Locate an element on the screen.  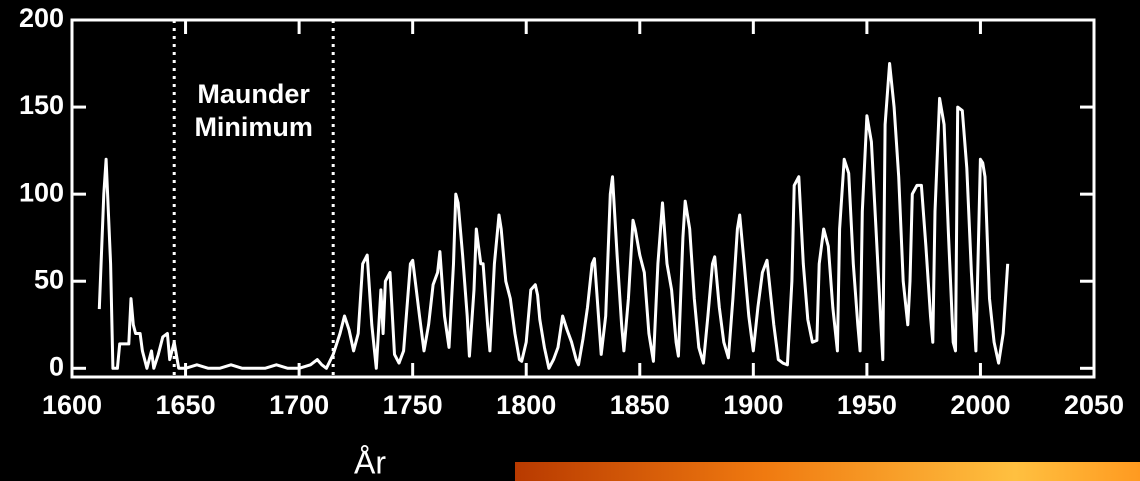
y-tick-label: 100 is located at coordinates (41, 192).